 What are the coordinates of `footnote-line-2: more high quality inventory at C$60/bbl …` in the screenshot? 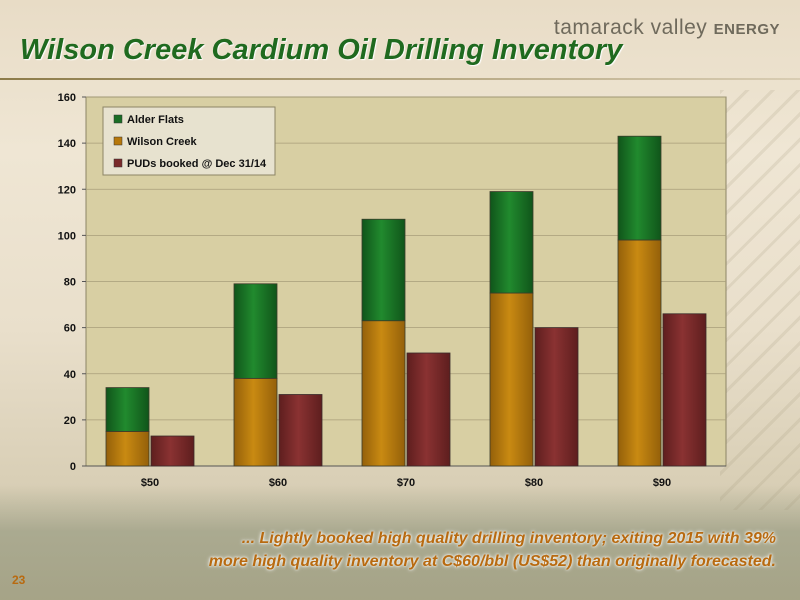 It's located at (492, 561).